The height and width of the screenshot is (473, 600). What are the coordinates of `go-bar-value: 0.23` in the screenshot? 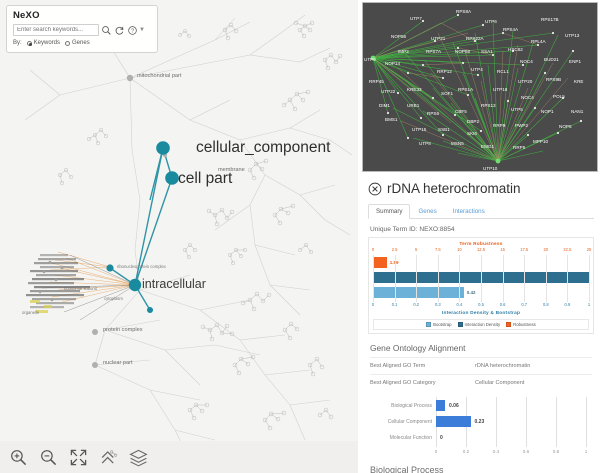 It's located at (479, 422).